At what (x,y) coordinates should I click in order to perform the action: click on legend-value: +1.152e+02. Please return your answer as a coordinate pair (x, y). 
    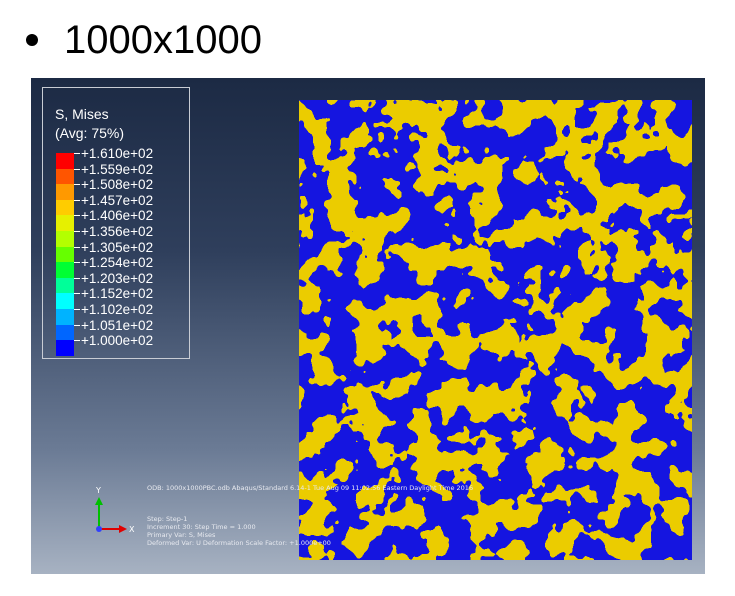
    Looking at the image, I should click on (117, 294).